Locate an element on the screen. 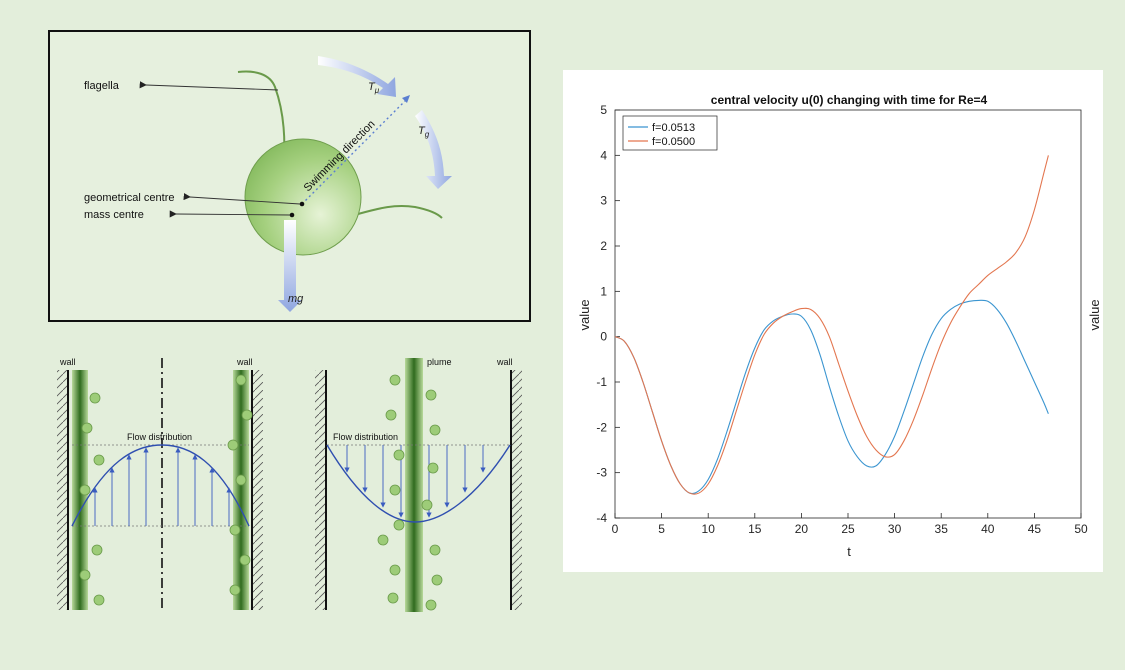 The height and width of the screenshot is (670, 1125). right-scheme-flow-label: Flow distribution is located at coordinates (365, 437).